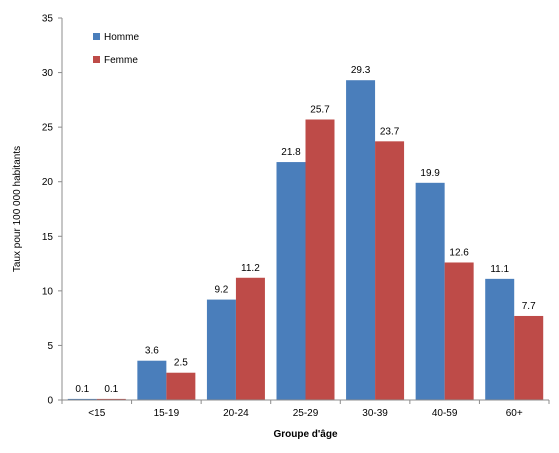  What do you see at coordinates (181, 363) in the screenshot?
I see `data-label: 2.5` at bounding box center [181, 363].